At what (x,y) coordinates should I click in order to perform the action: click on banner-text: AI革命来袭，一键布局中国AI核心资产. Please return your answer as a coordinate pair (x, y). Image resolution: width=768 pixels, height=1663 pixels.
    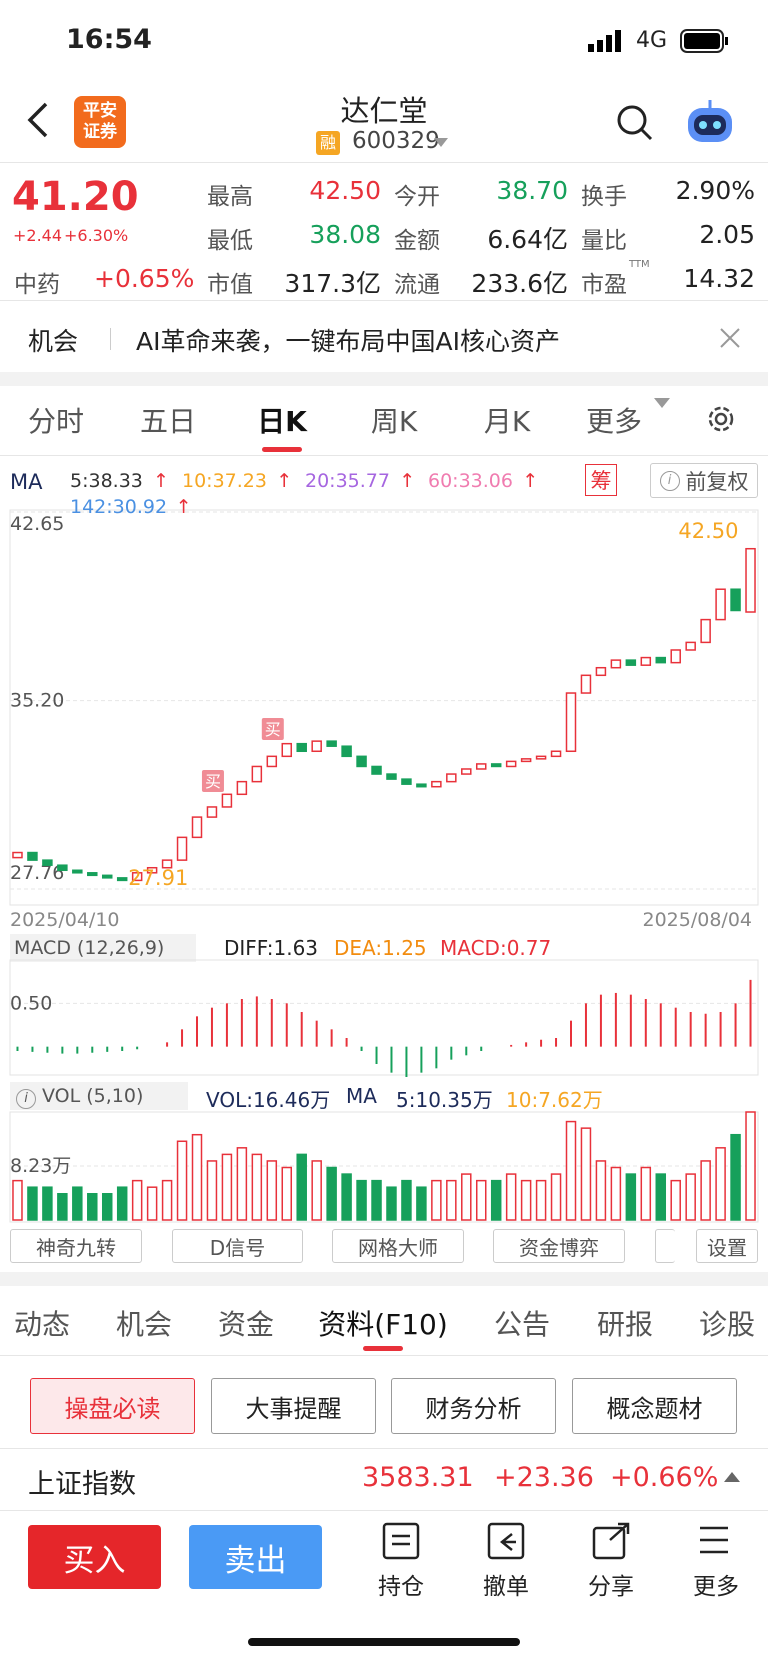
    Looking at the image, I should click on (348, 341).